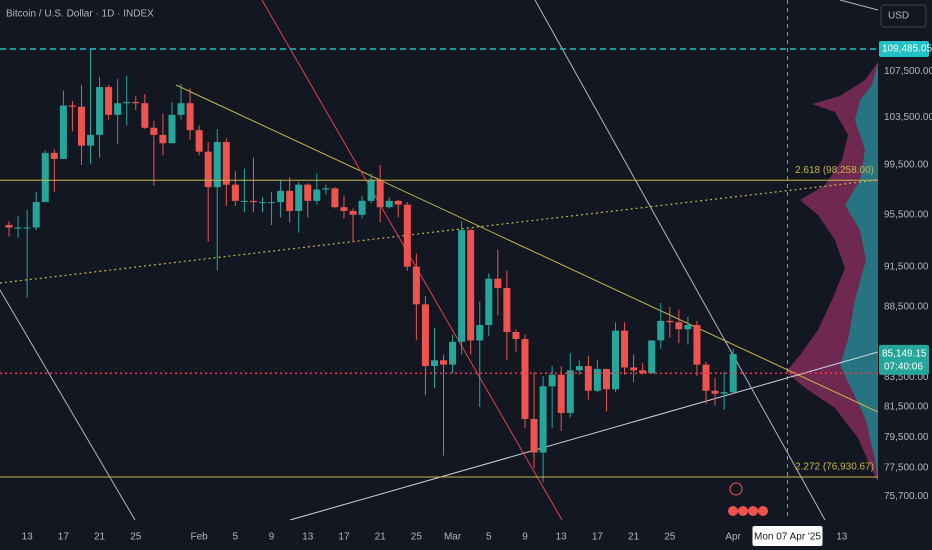 This screenshot has height=550, width=932. I want to click on y-tick-label: 99,500.00, so click(906, 165).